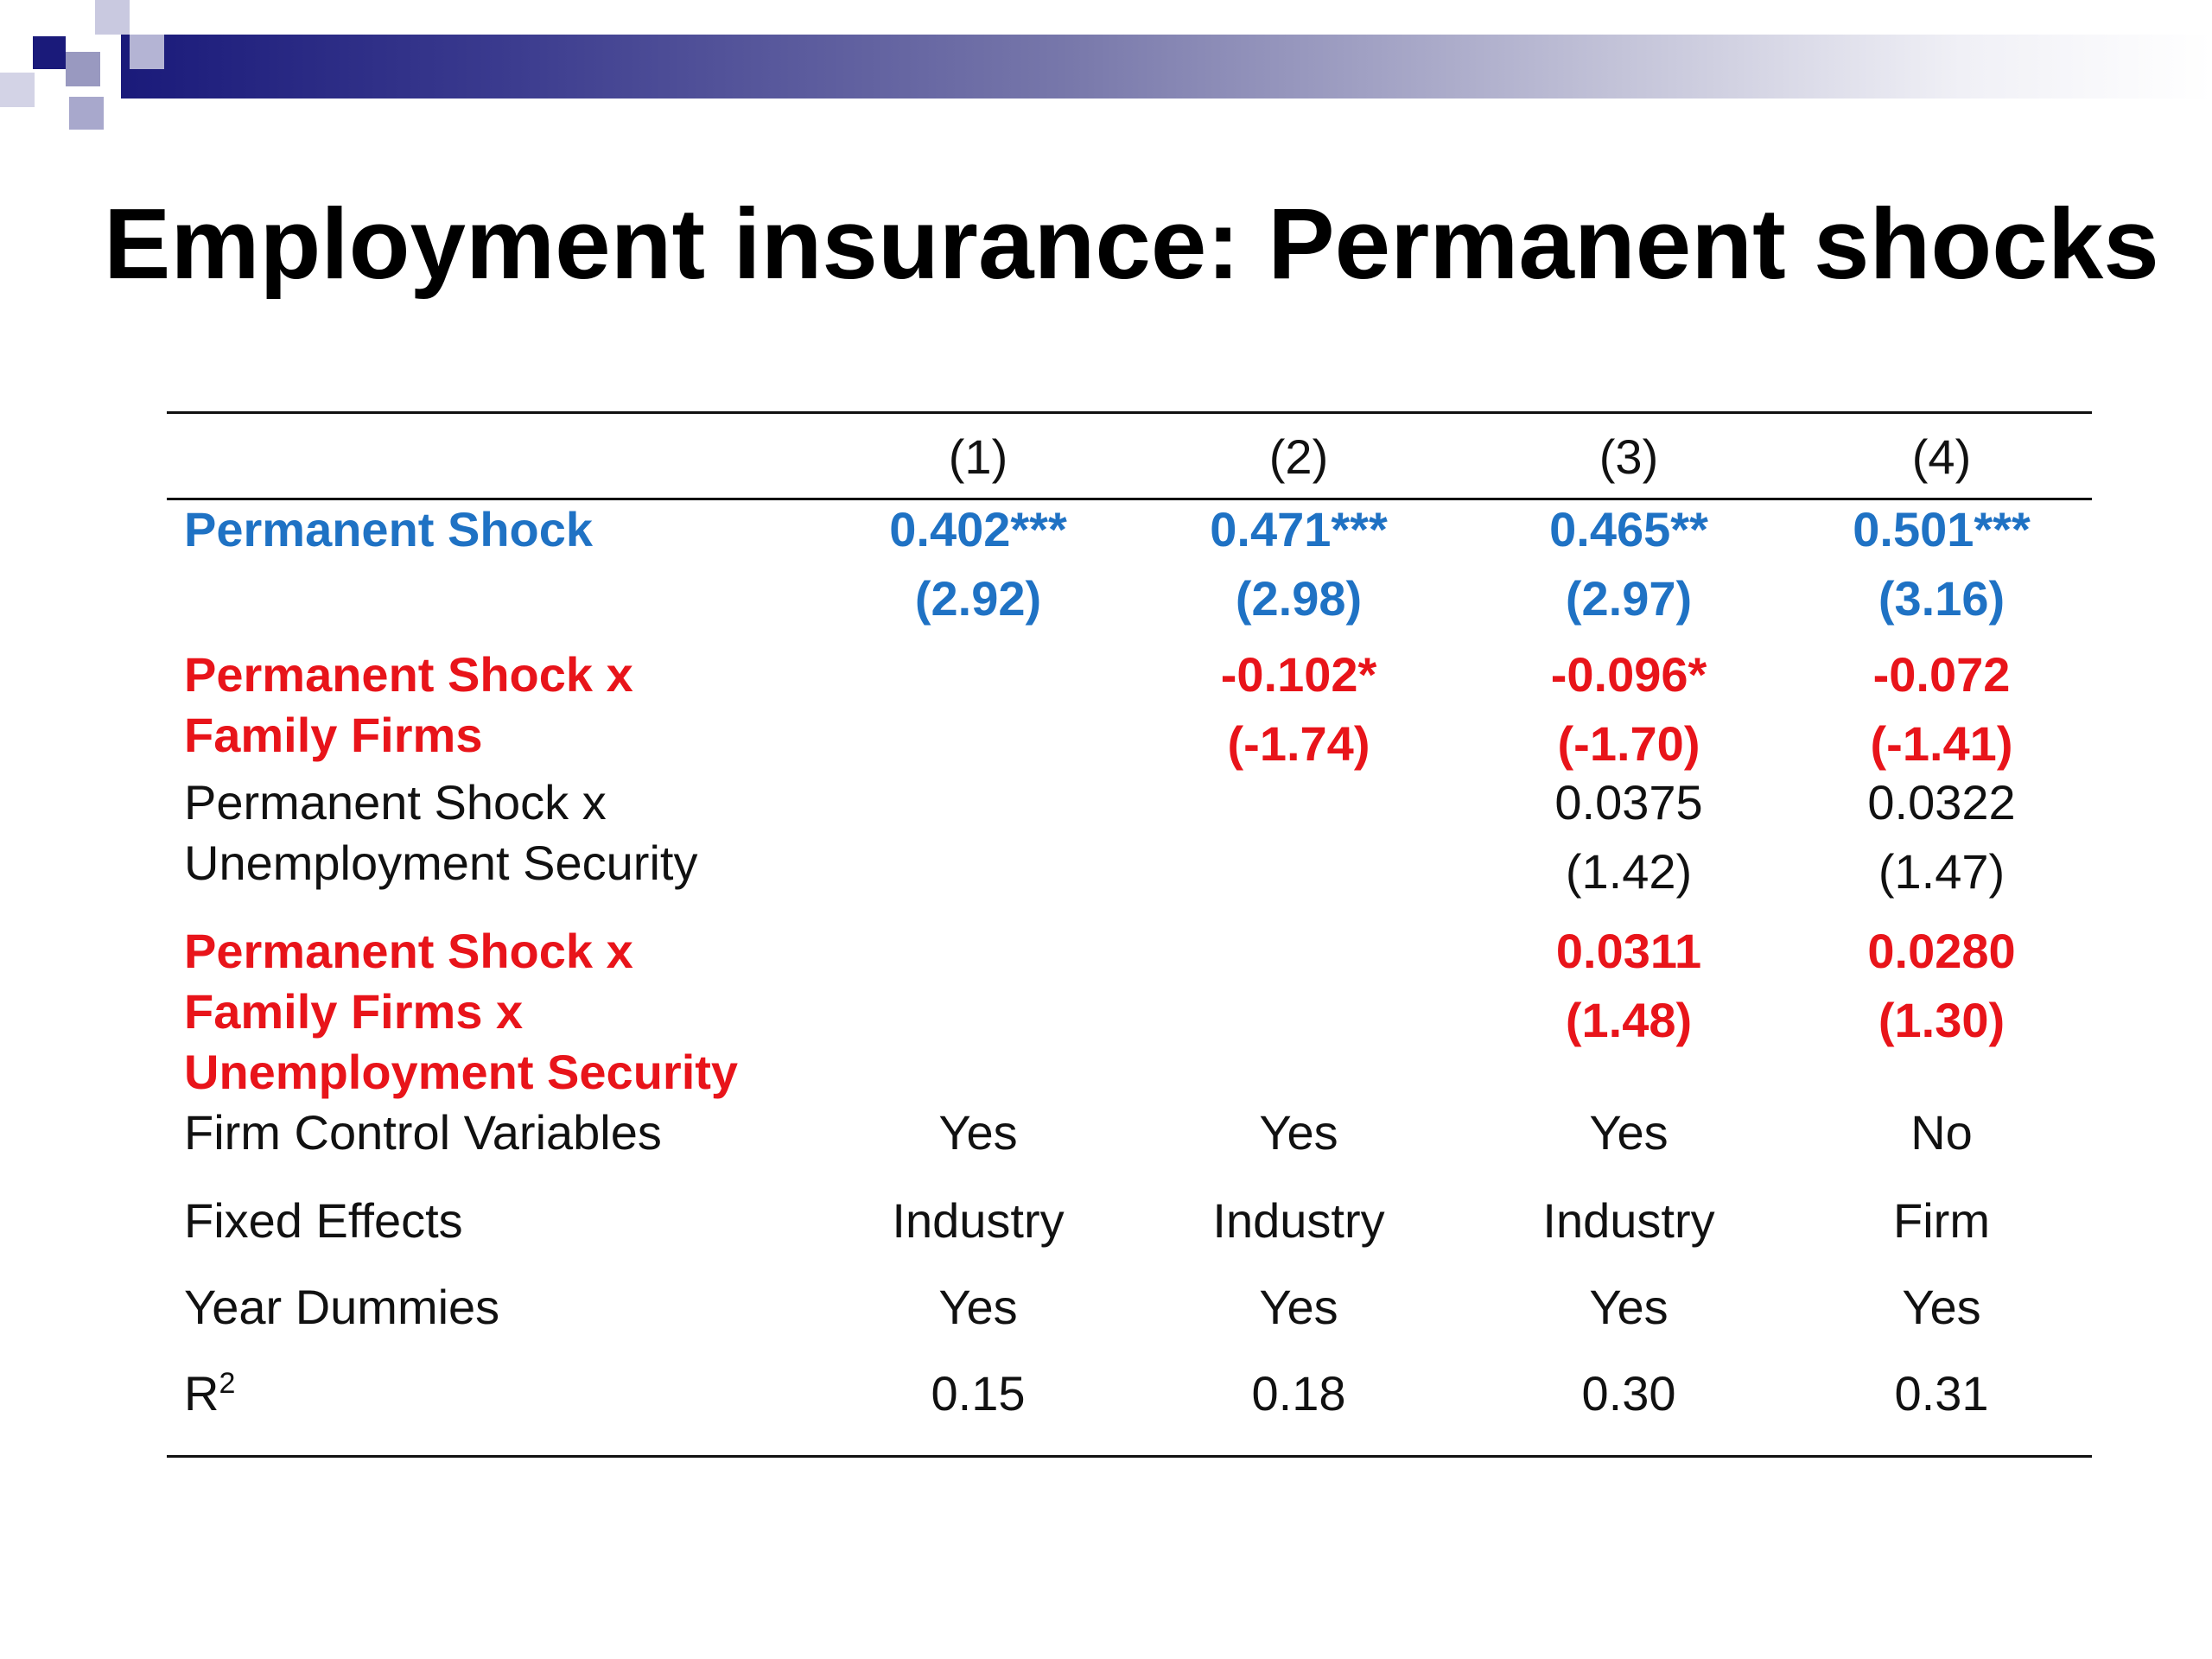  Describe the element at coordinates (1628, 674) in the screenshot. I see `coef-cell: -0.096*` at that location.